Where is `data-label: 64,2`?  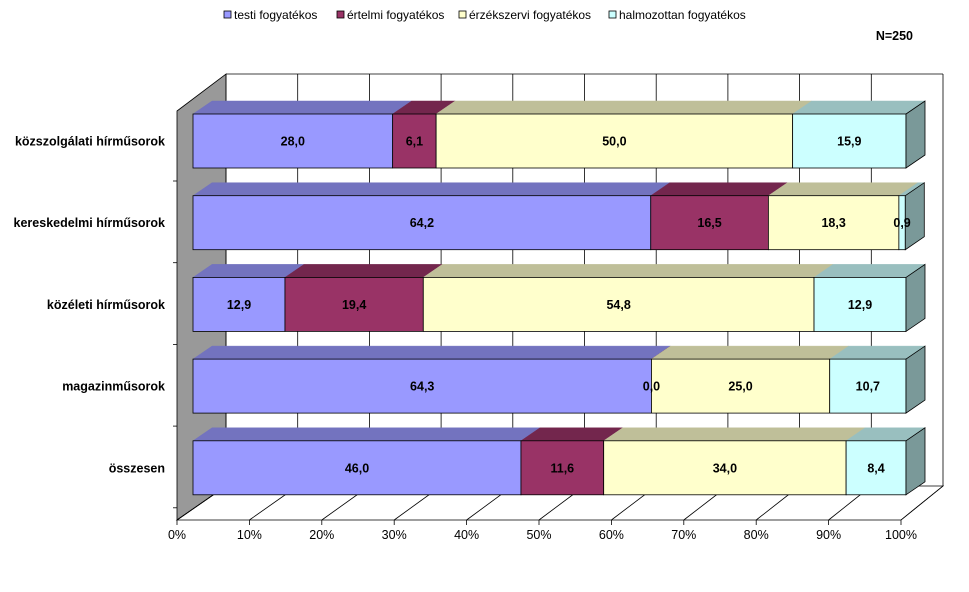 data-label: 64,2 is located at coordinates (422, 223).